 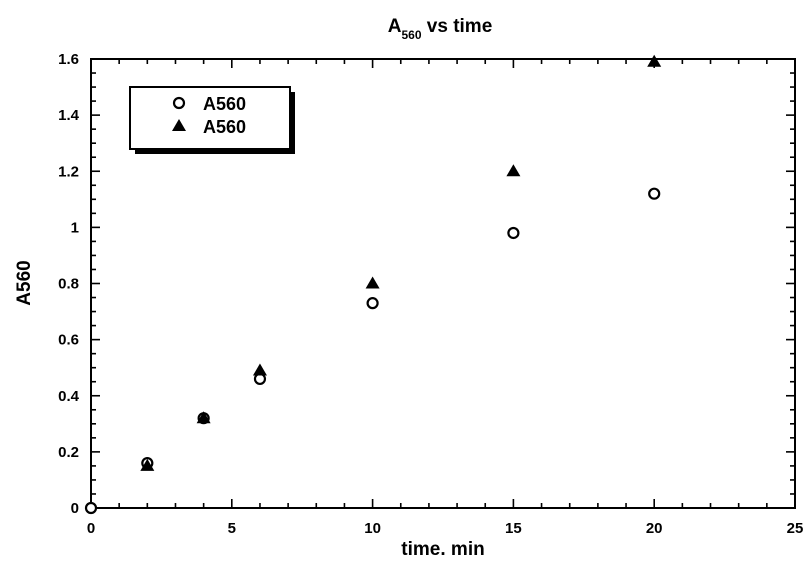 What do you see at coordinates (69, 115) in the screenshot?
I see `y-tick-label: 1.4` at bounding box center [69, 115].